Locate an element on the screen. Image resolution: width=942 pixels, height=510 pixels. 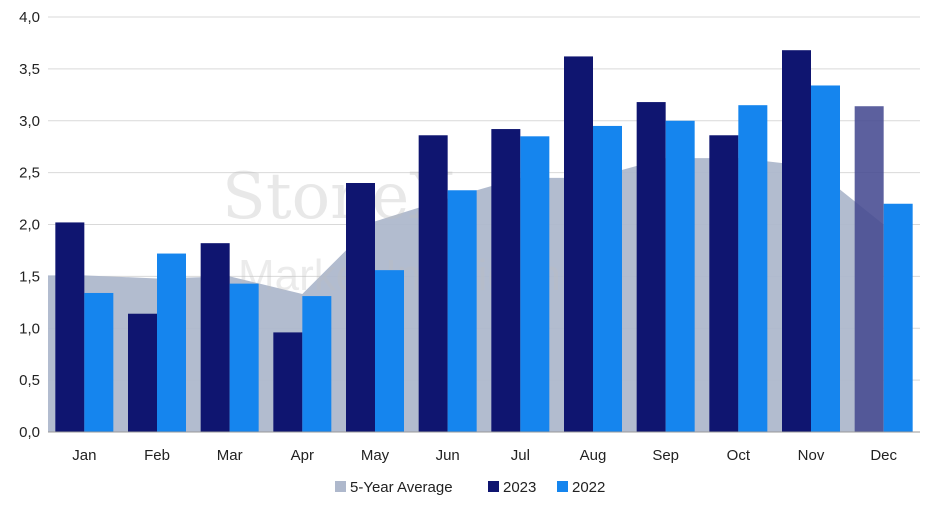
x-tick-label-mar: Mar is located at coordinates (230, 455).